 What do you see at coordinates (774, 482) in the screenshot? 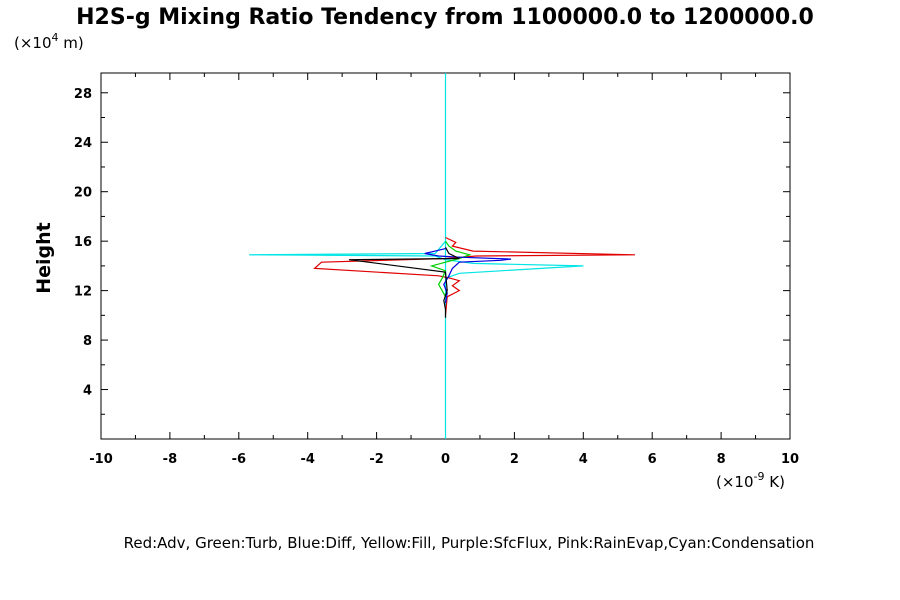
I see `x-unit-suffix: K)` at bounding box center [774, 482].